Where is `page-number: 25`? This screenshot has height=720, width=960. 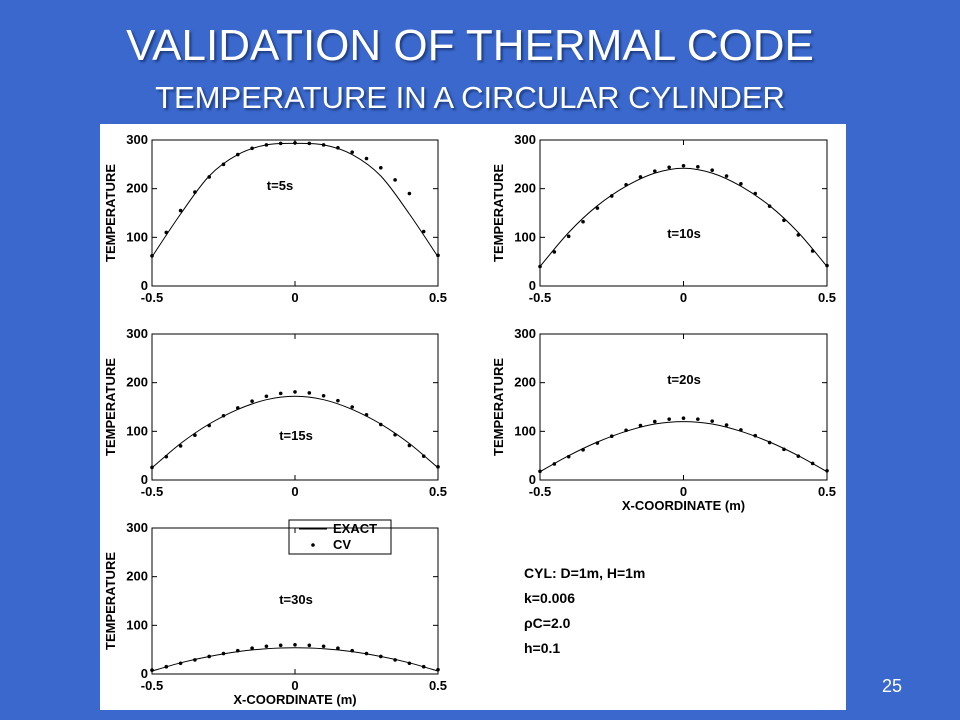 page-number: 25 is located at coordinates (892, 686).